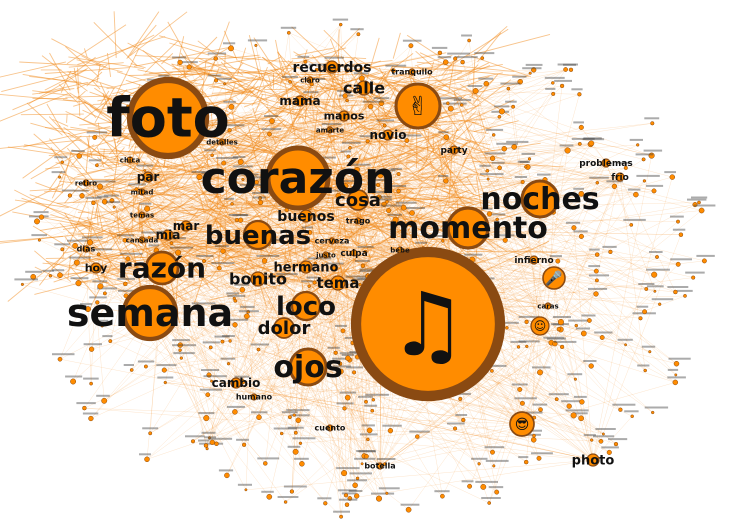  Describe the element at coordinates (254, 397) in the screenshot. I see `word-label-humano: humano` at that location.